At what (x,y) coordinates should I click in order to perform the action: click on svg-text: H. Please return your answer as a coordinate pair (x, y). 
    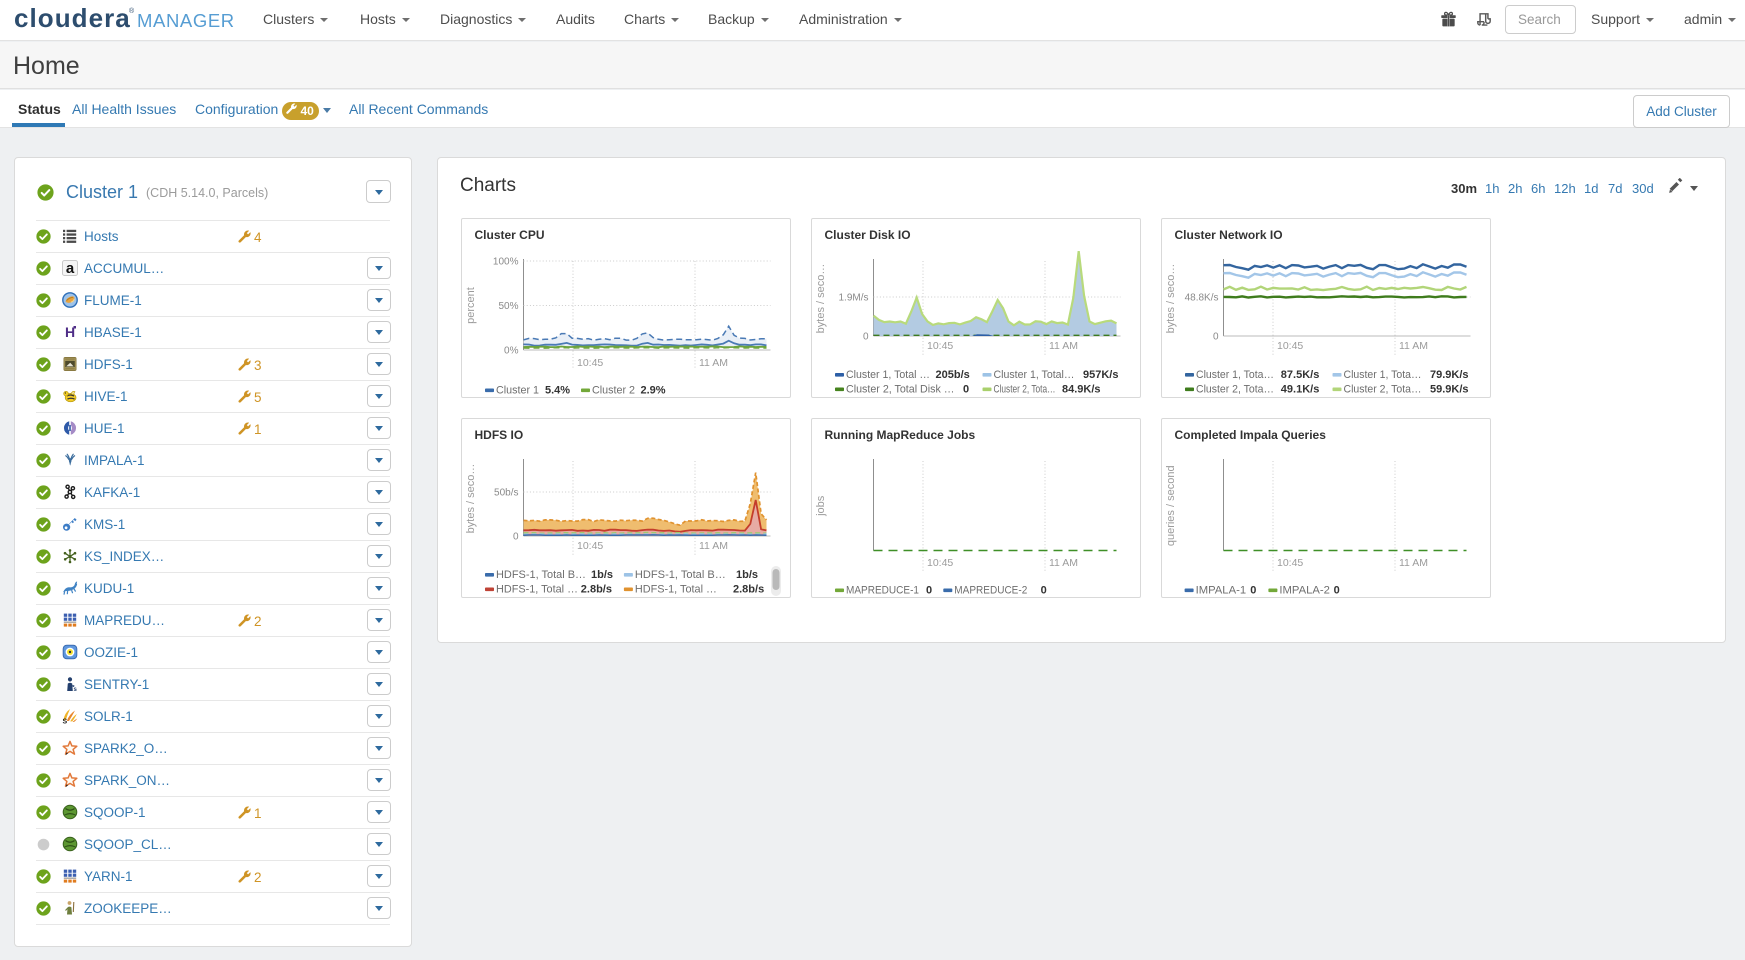
    Looking at the image, I should click on (70, 332).